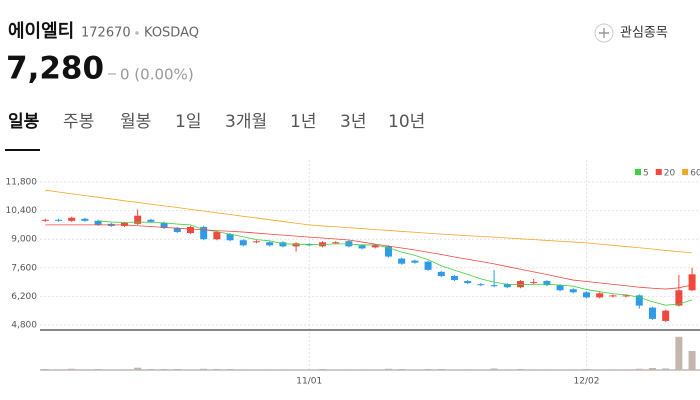  I want to click on period-tab: 일봉, so click(24, 122).